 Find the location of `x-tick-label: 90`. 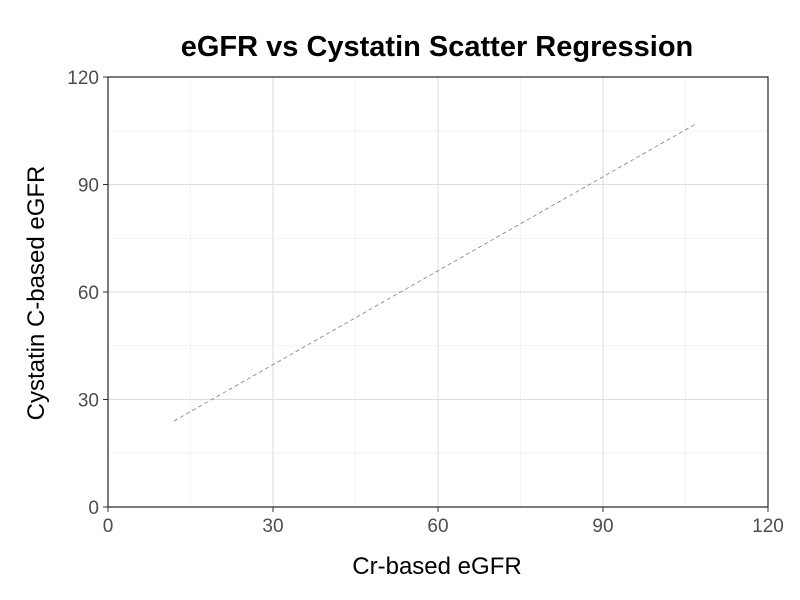

x-tick-label: 90 is located at coordinates (602, 526).